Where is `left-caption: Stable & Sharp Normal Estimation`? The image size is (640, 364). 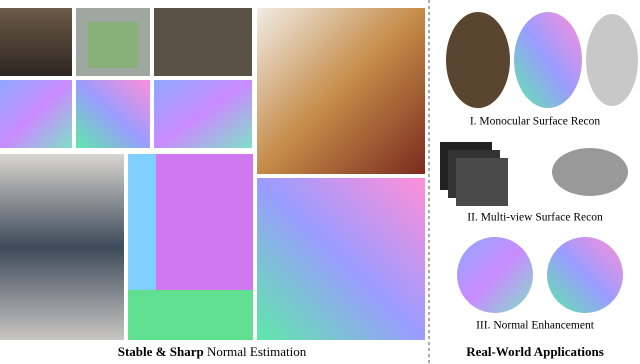 left-caption: Stable & Sharp Normal Estimation is located at coordinates (212, 351).